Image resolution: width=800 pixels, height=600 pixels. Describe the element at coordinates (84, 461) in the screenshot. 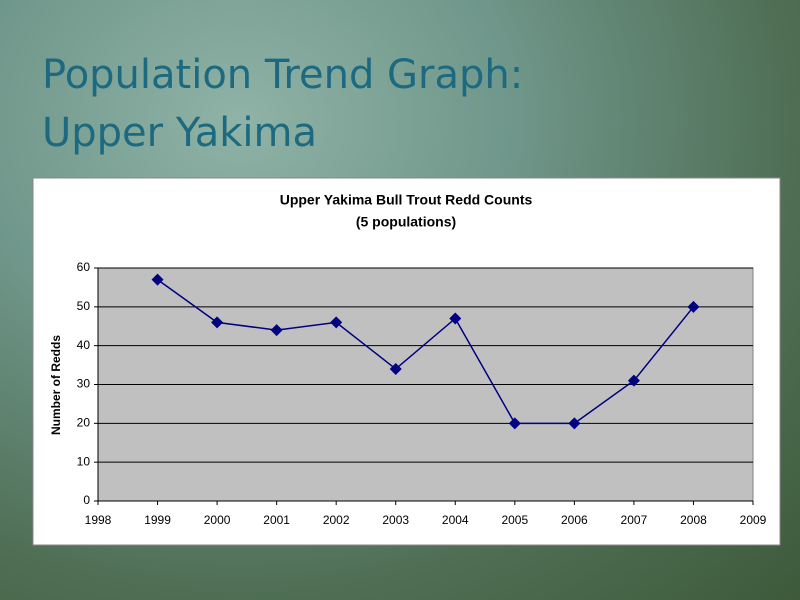

I see `y-tick-label: 10` at that location.